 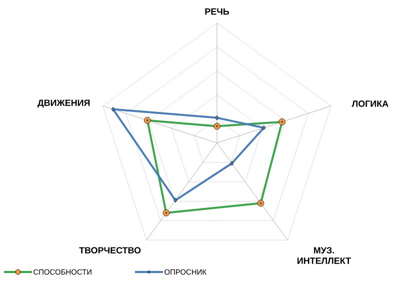 What do you see at coordinates (217, 11) in the screenshot?
I see `spoke-label: РЕЧЬ` at bounding box center [217, 11].